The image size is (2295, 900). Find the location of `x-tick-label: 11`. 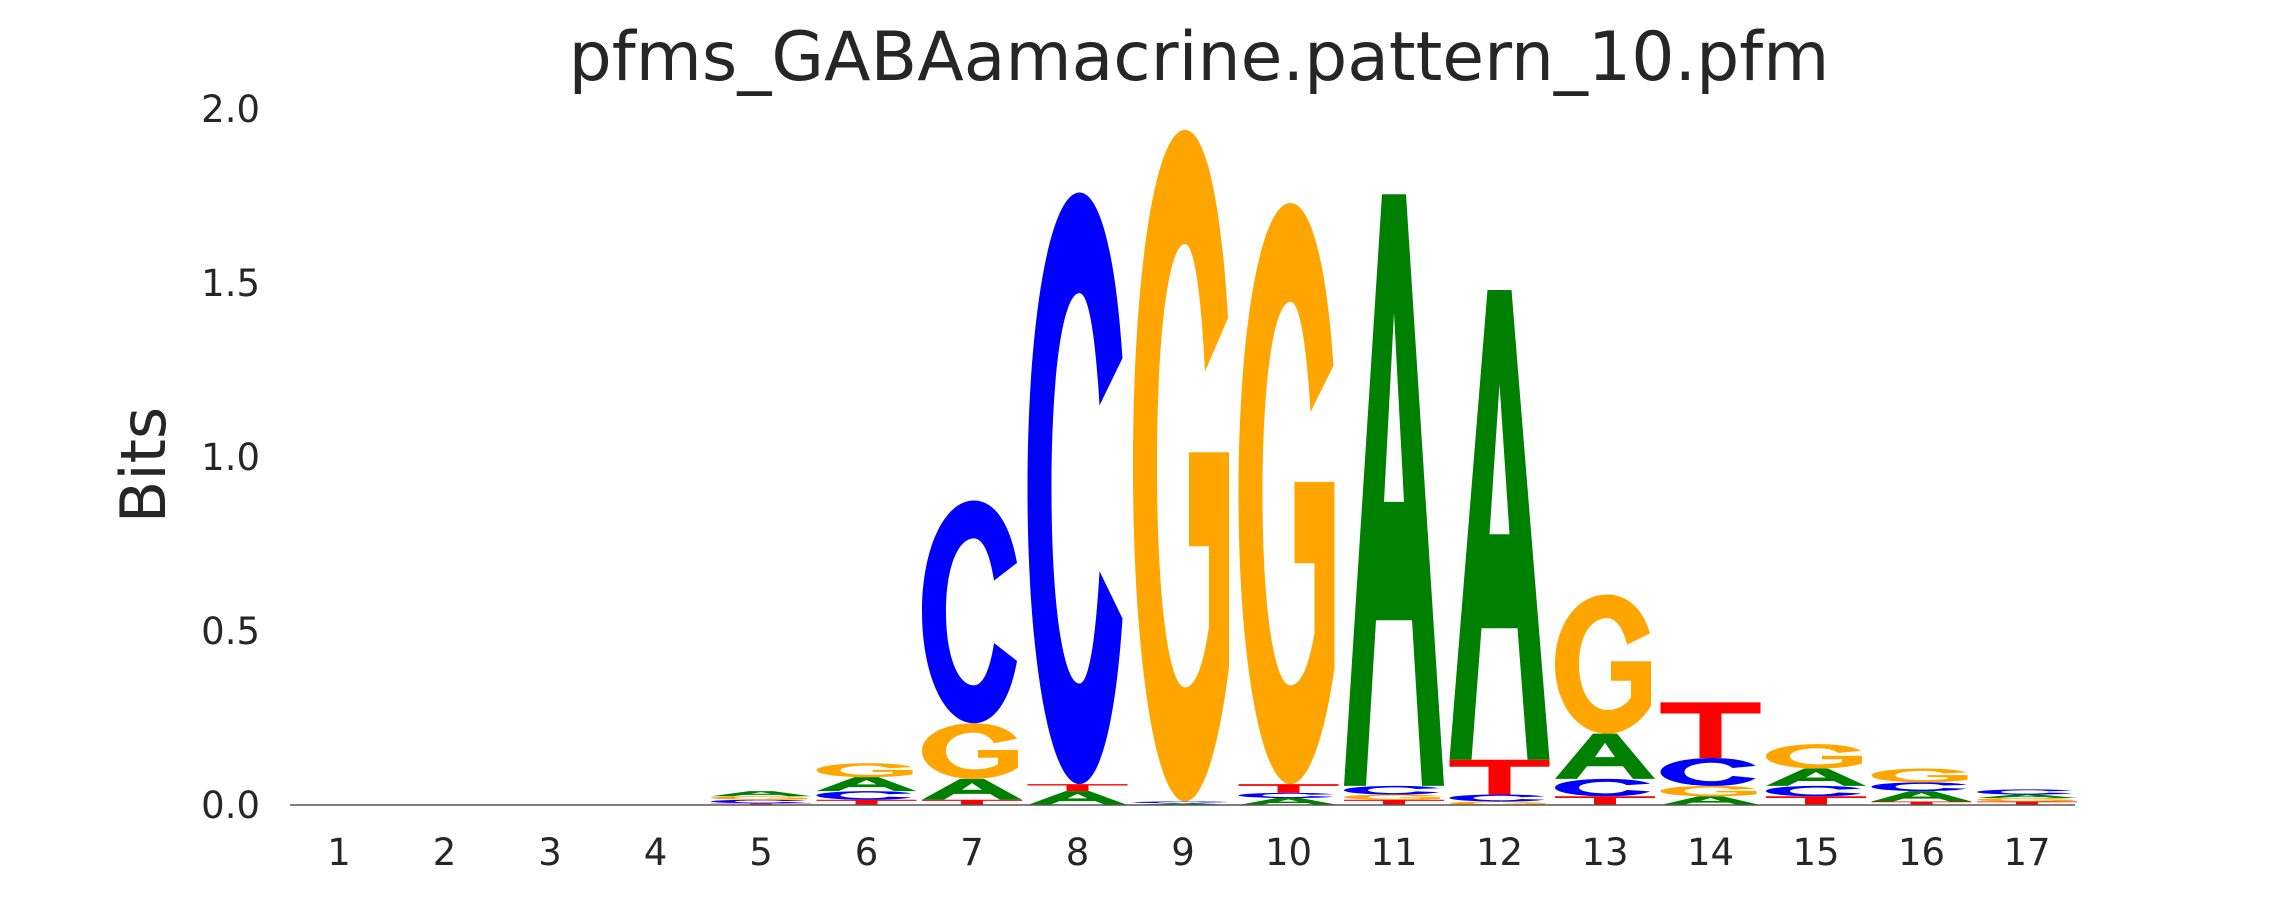

x-tick-label: 11 is located at coordinates (1393, 852).